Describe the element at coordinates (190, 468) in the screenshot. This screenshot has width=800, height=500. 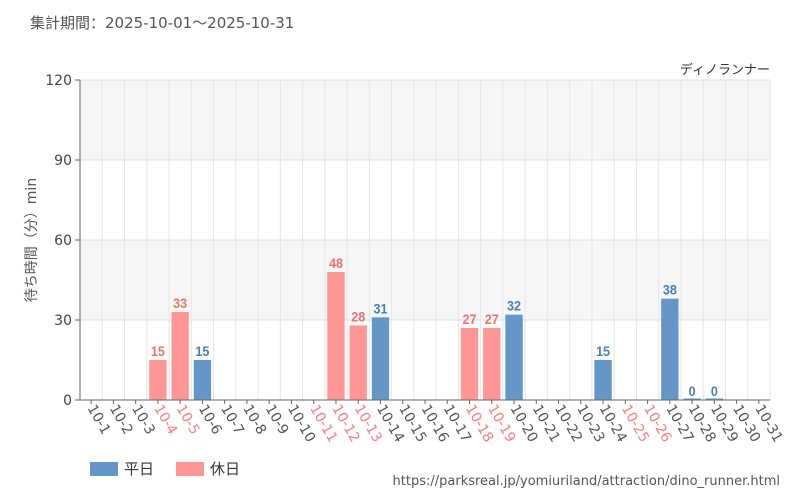
I see `legend-swatch-holiday` at that location.